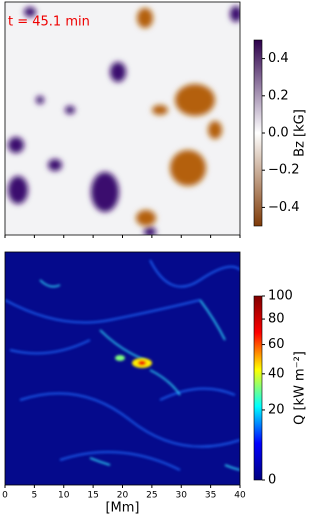 Image resolution: width=320 pixels, height=522 pixels. I want to click on colorbar-tick-label: 100, so click(280, 296).